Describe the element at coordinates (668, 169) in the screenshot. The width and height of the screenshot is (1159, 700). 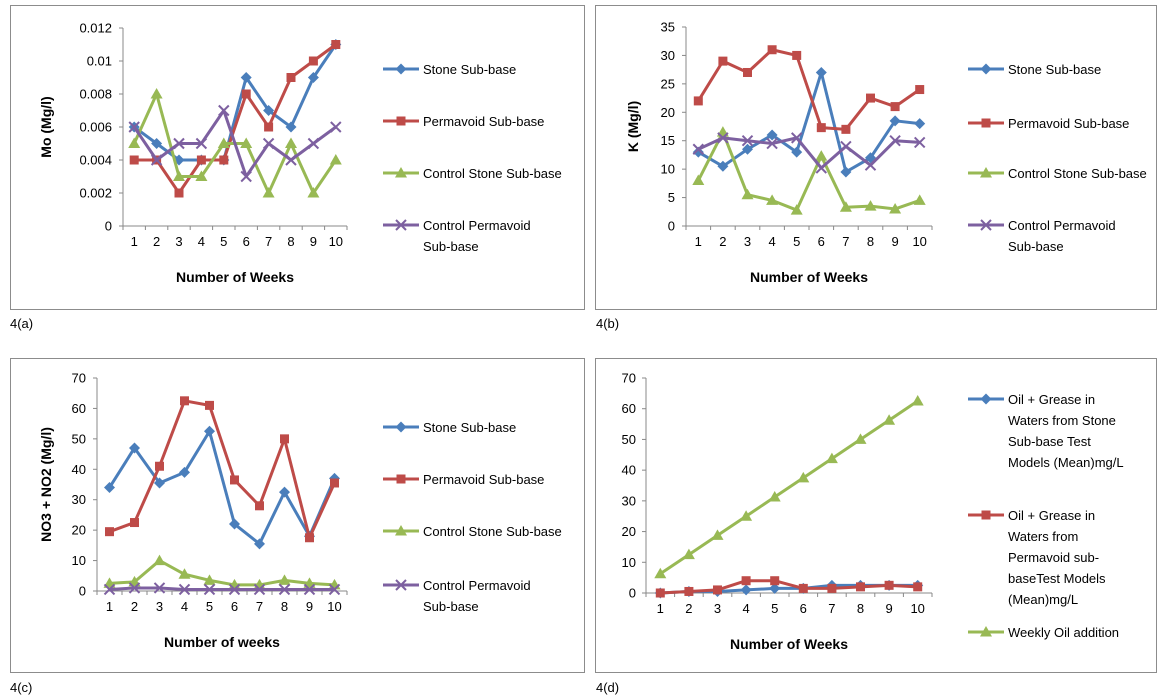
I see `y-tick-label: 10` at that location.